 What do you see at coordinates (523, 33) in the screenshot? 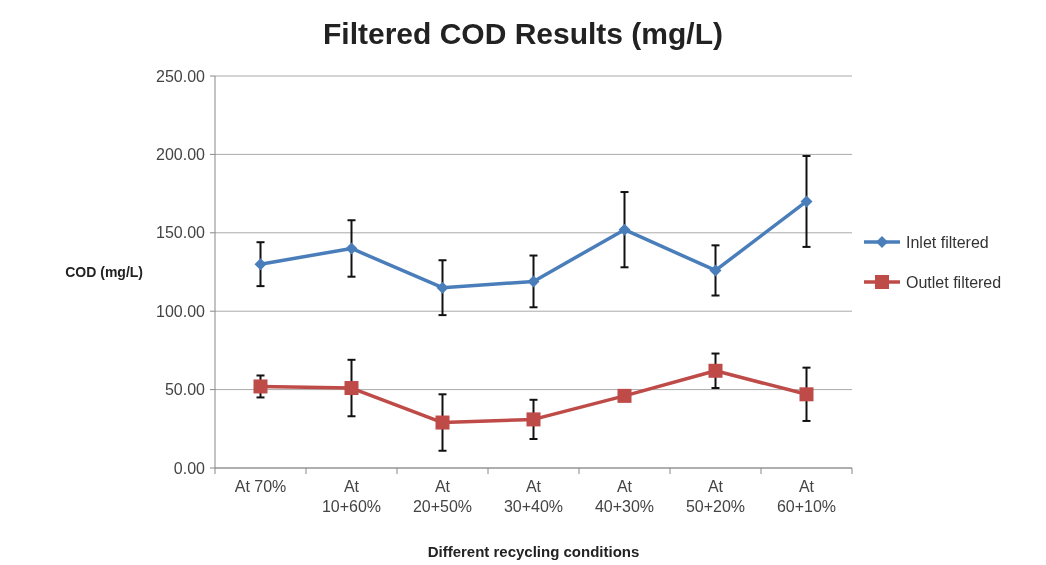
I see `chart-title: Filtered COD Results (mg/L)` at bounding box center [523, 33].